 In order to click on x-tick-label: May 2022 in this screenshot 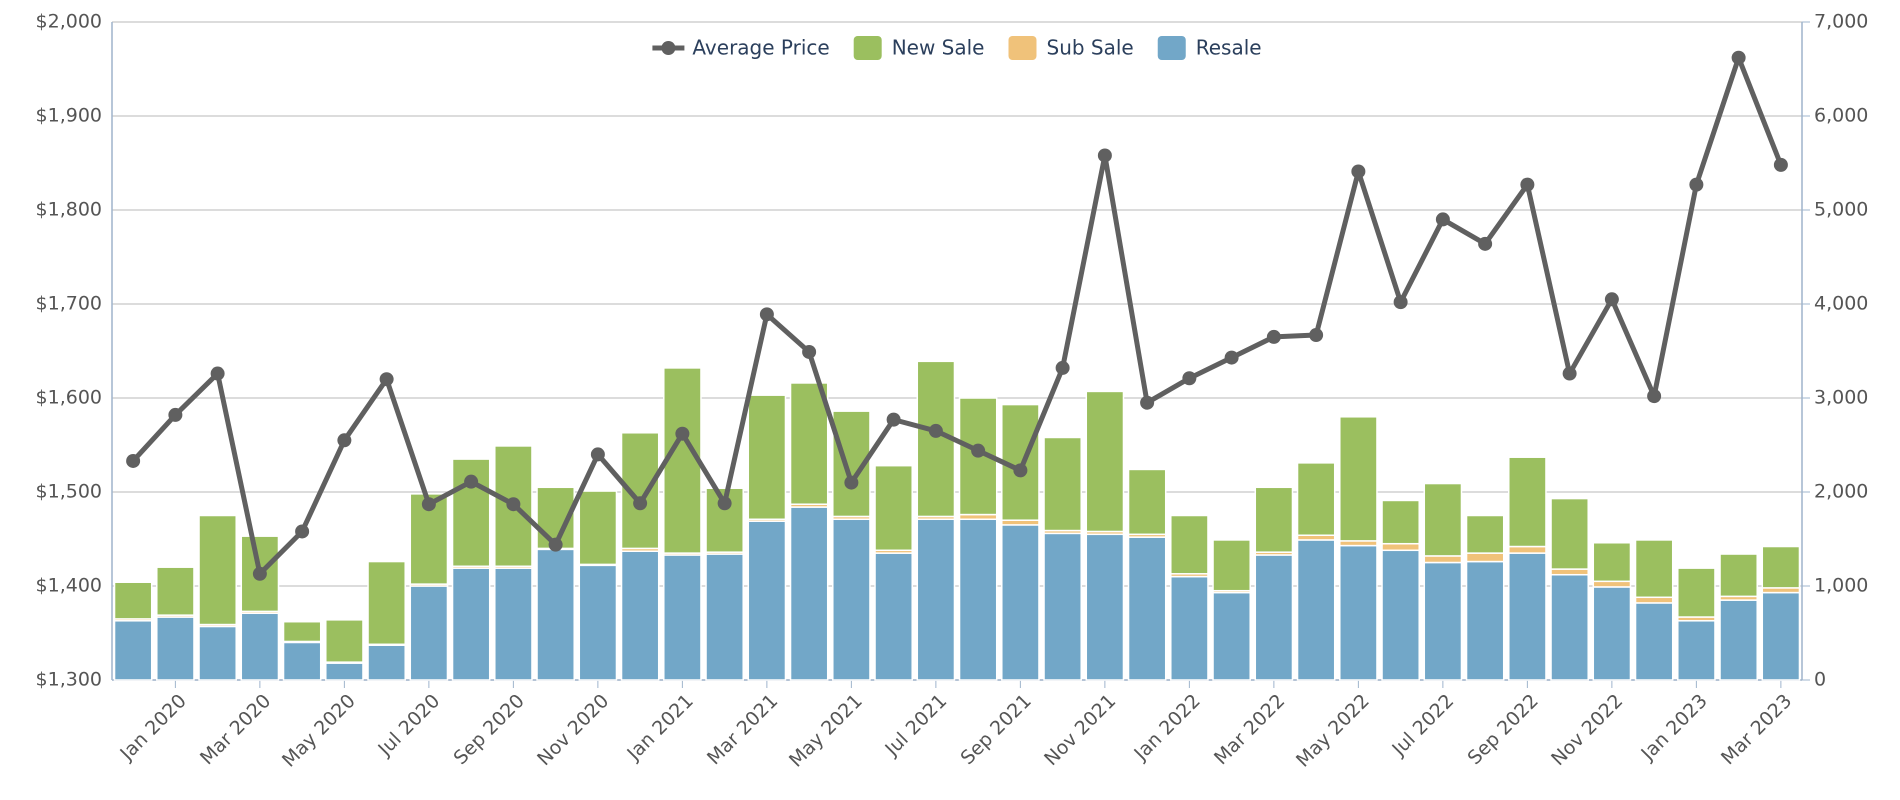, I will do `click(1333, 731)`.